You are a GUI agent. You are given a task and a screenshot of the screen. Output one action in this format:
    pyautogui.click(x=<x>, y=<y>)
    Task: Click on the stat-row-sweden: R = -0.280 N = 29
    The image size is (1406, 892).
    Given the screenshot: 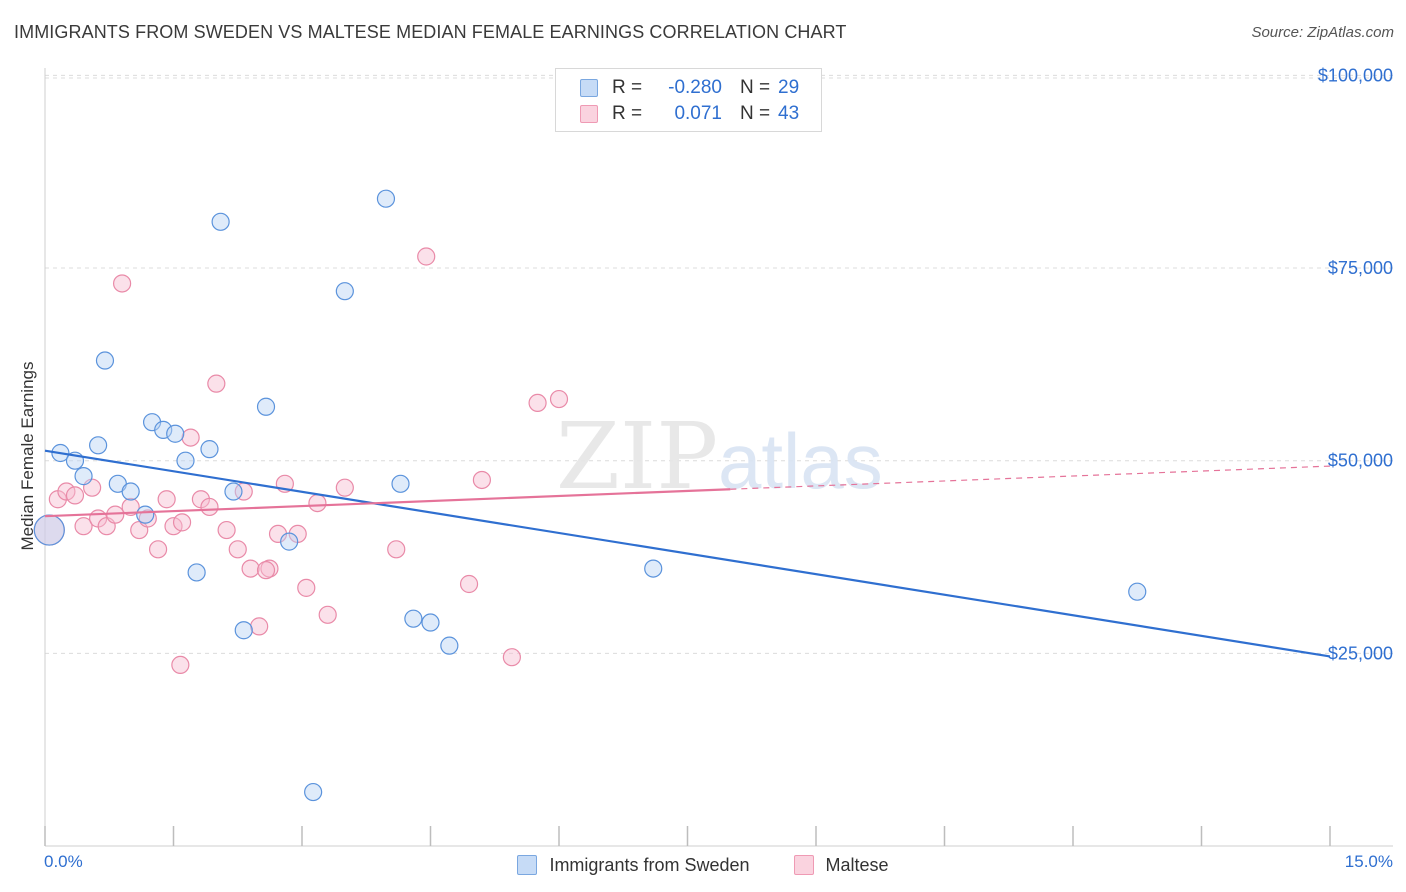 What is the action you would take?
    pyautogui.click(x=689, y=88)
    